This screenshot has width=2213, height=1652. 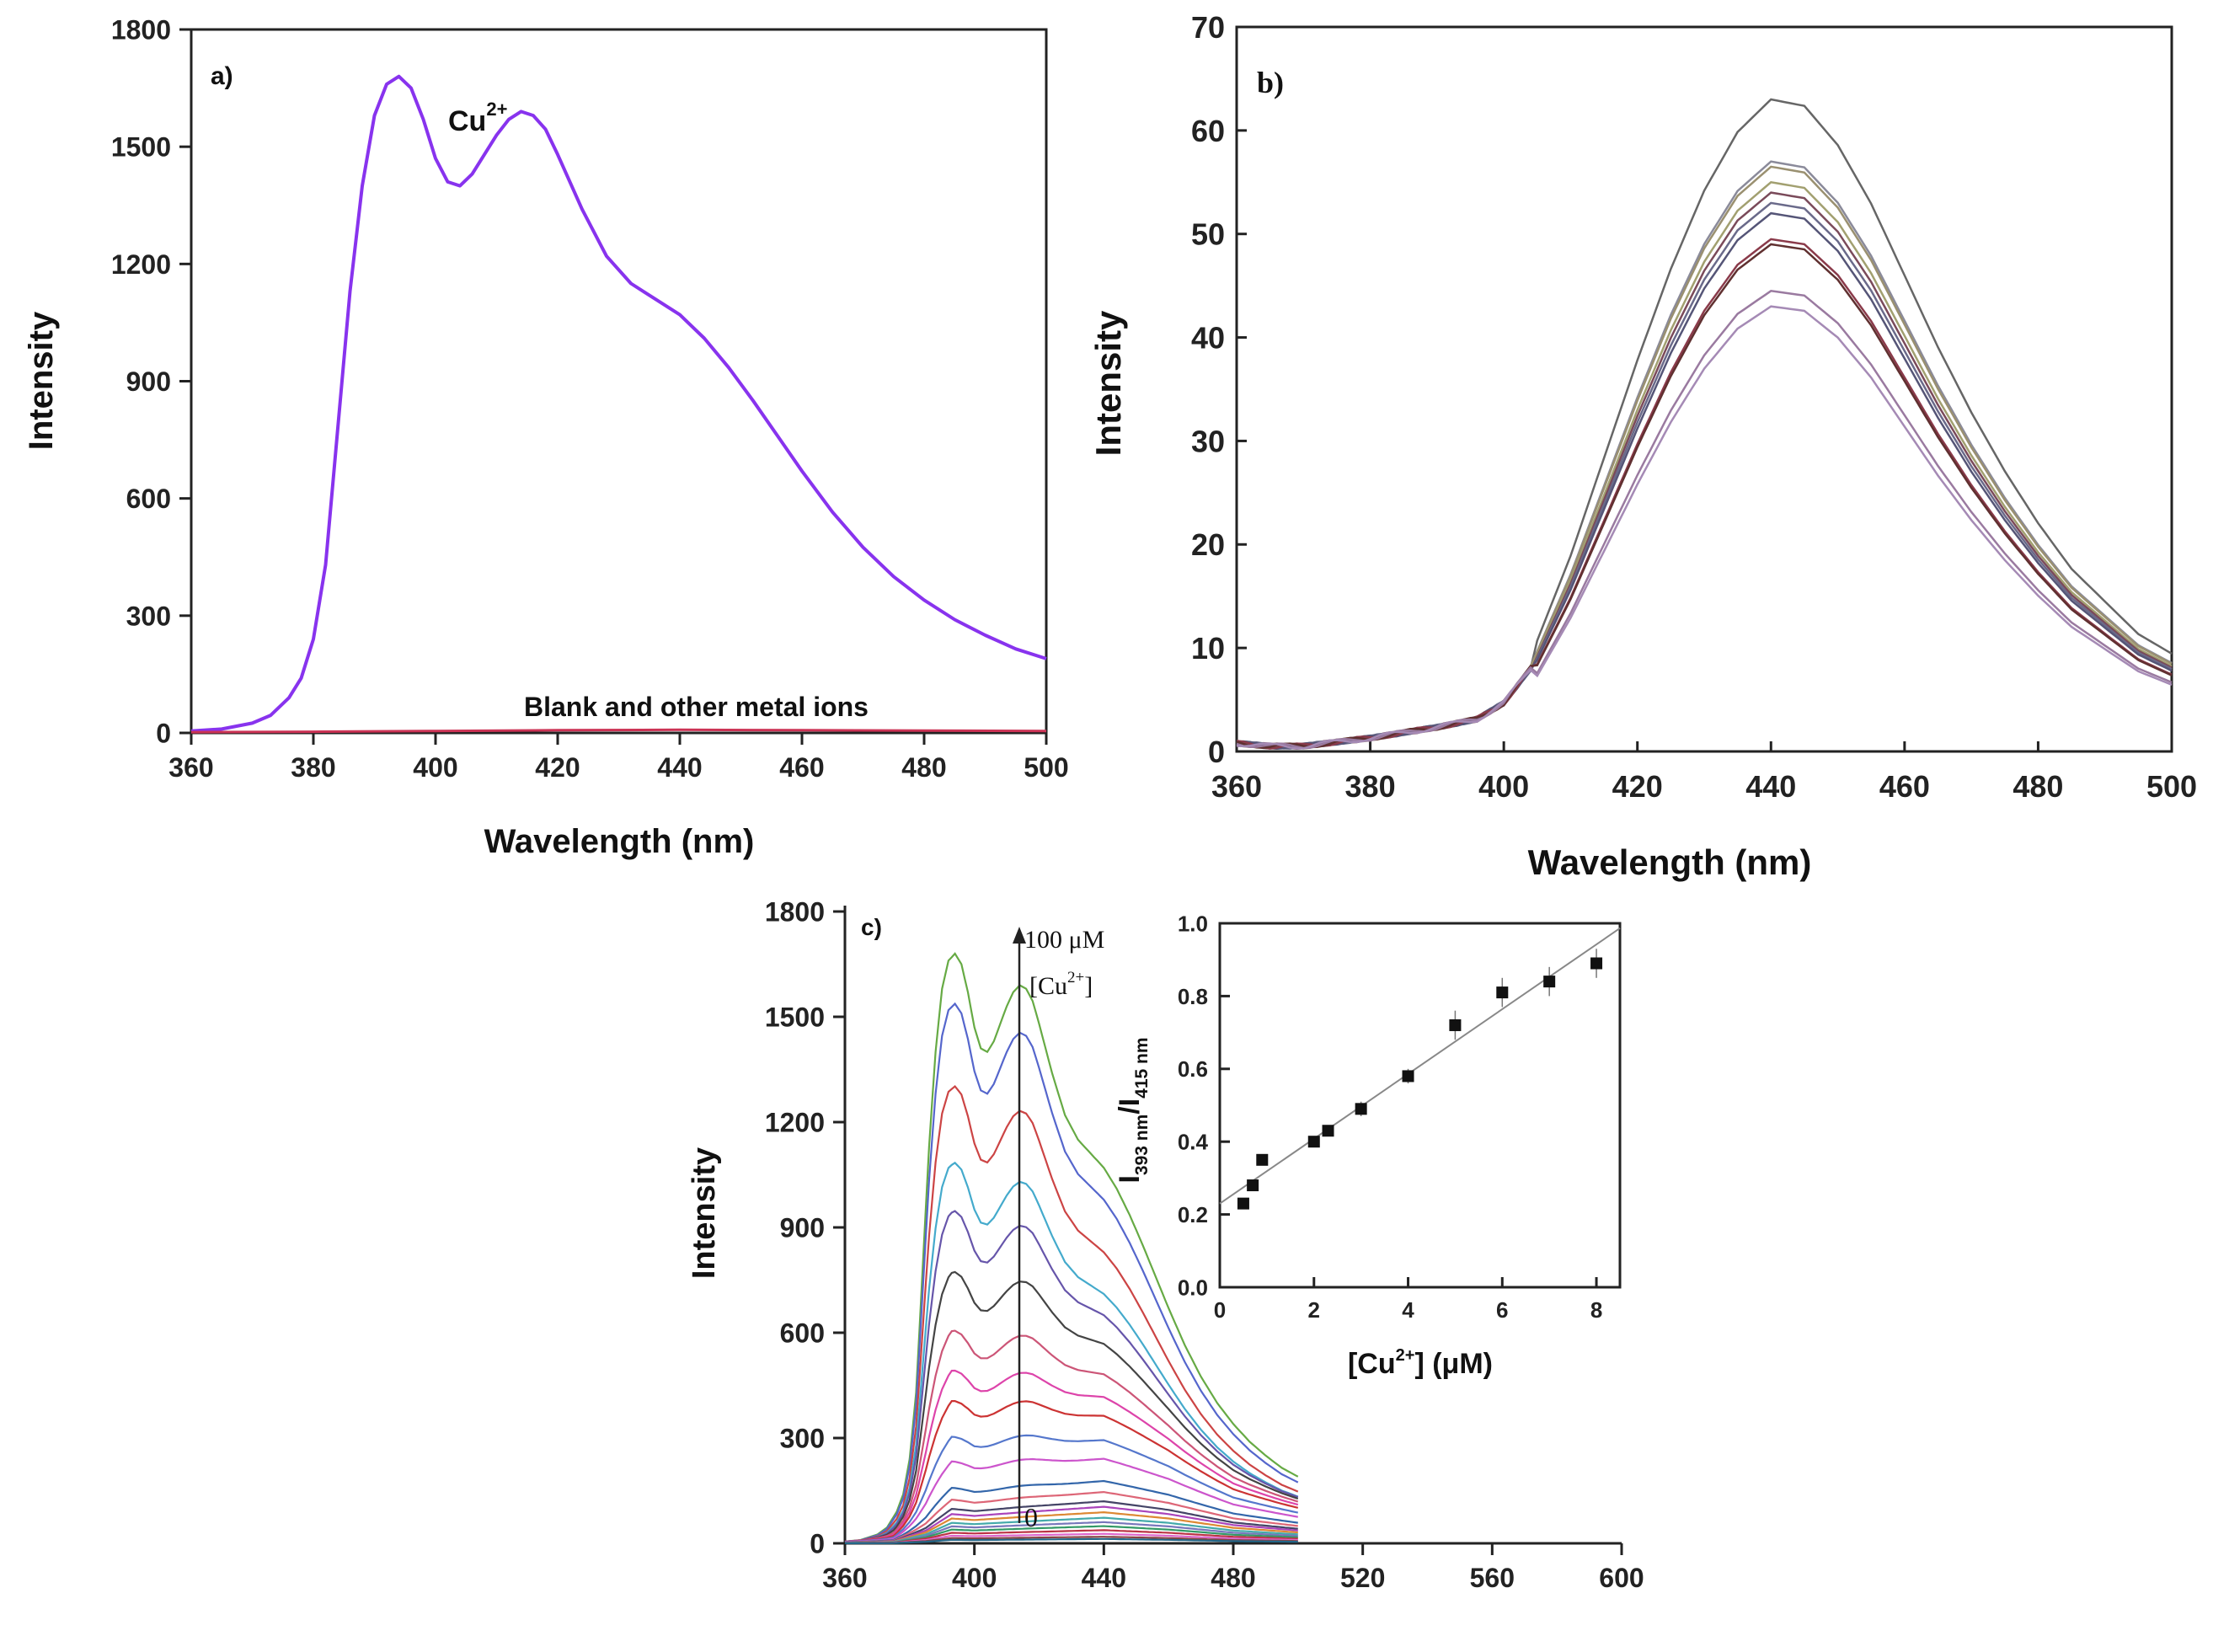 What do you see at coordinates (1370, 786) in the screenshot?
I see `panel-b-x-tick-label: 380` at bounding box center [1370, 786].